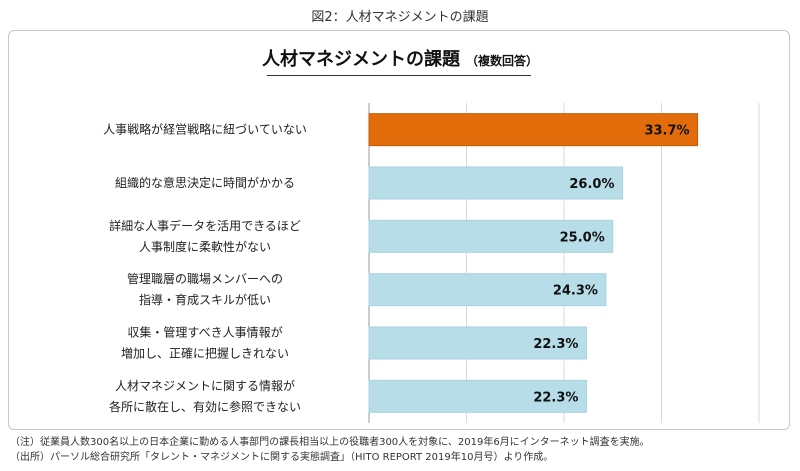  I want to click on category-label: 人事制度に柔軟性がない, so click(205, 246).